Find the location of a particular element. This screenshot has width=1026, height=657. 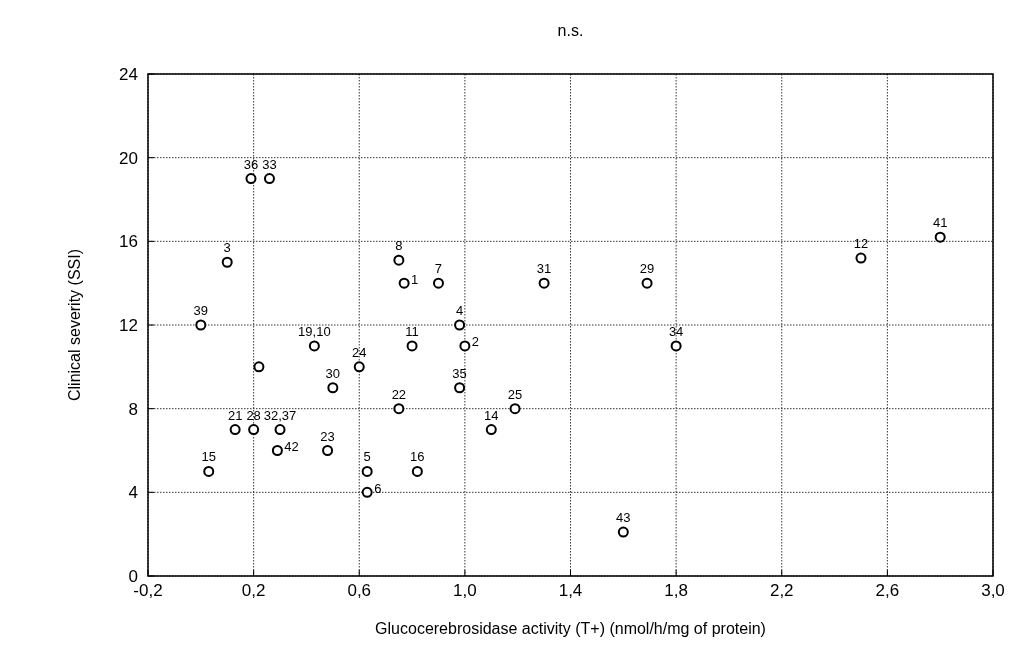

annotation: 16 is located at coordinates (417, 457).